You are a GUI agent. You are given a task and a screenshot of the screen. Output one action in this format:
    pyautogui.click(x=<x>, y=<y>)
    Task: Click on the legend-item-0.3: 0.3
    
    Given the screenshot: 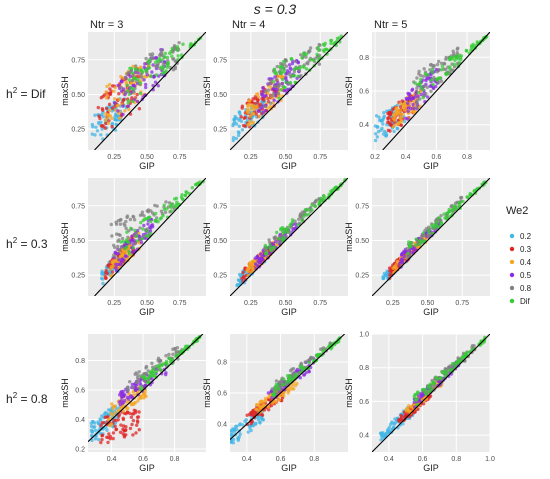 What is the action you would take?
    pyautogui.click(x=520, y=249)
    